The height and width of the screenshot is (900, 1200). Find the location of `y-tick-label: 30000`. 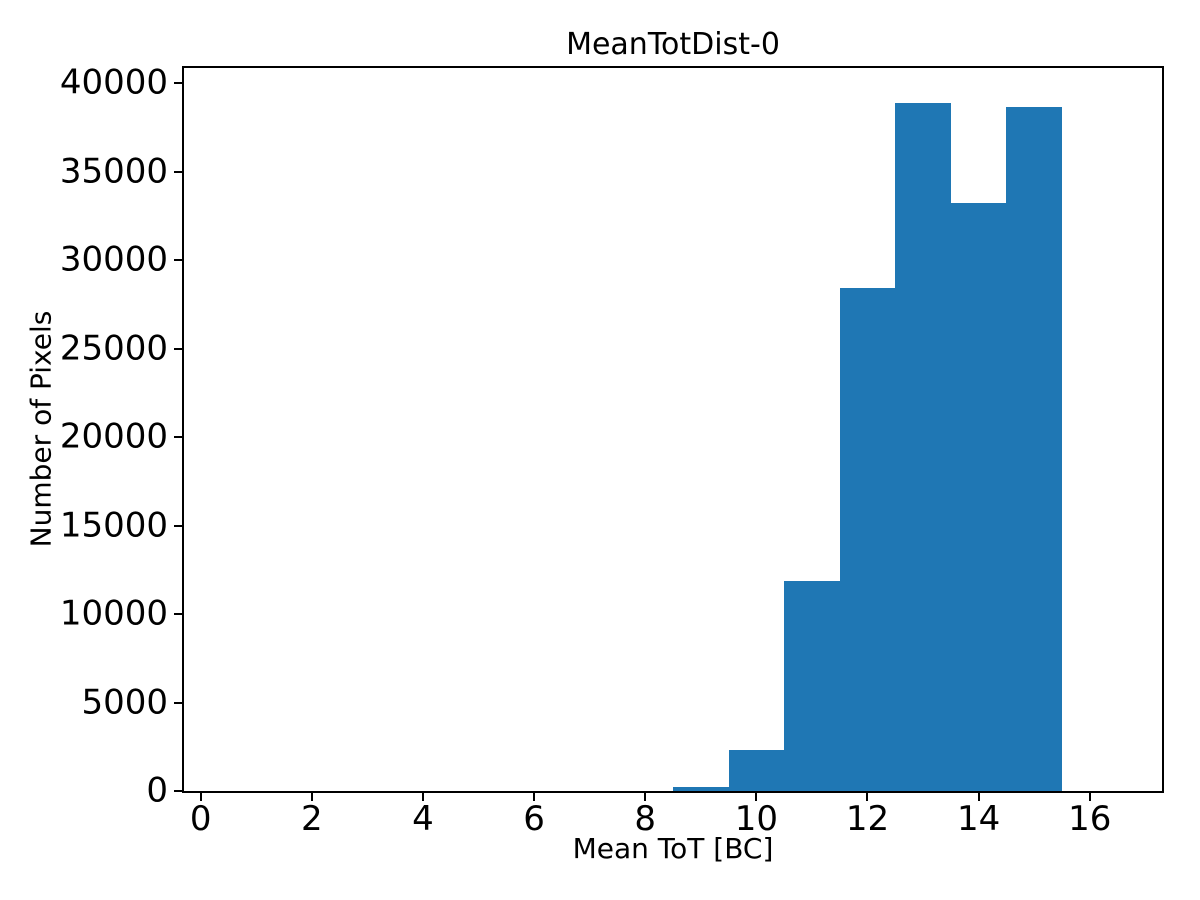

y-tick-label: 30000 is located at coordinates (113, 259).